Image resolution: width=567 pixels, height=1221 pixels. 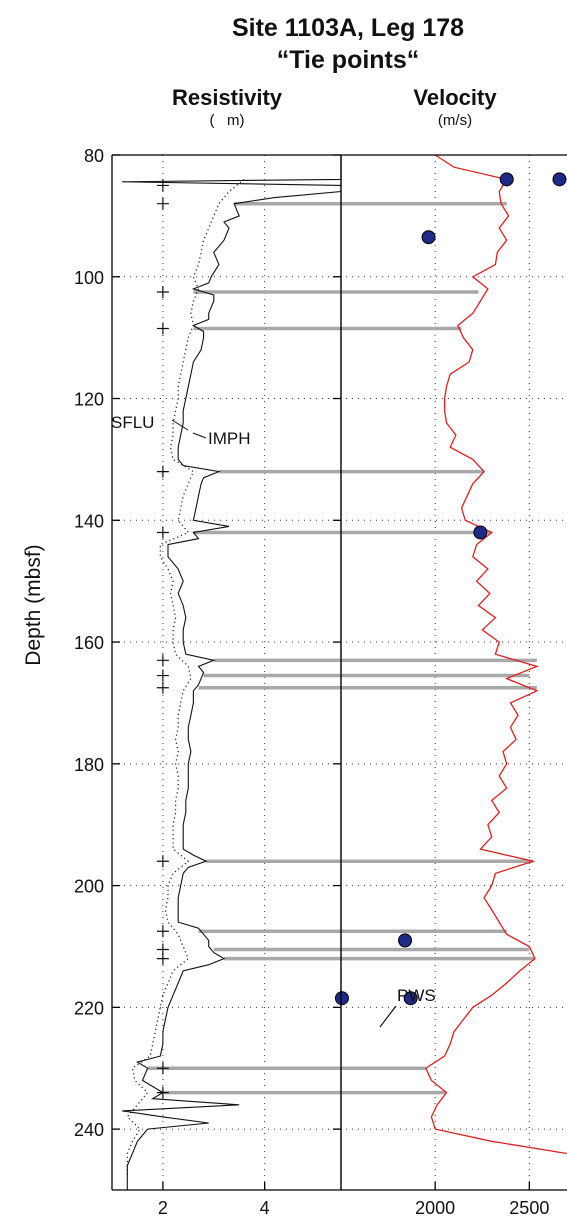 What do you see at coordinates (89, 887) in the screenshot?
I see `y-tick-label: 200` at bounding box center [89, 887].